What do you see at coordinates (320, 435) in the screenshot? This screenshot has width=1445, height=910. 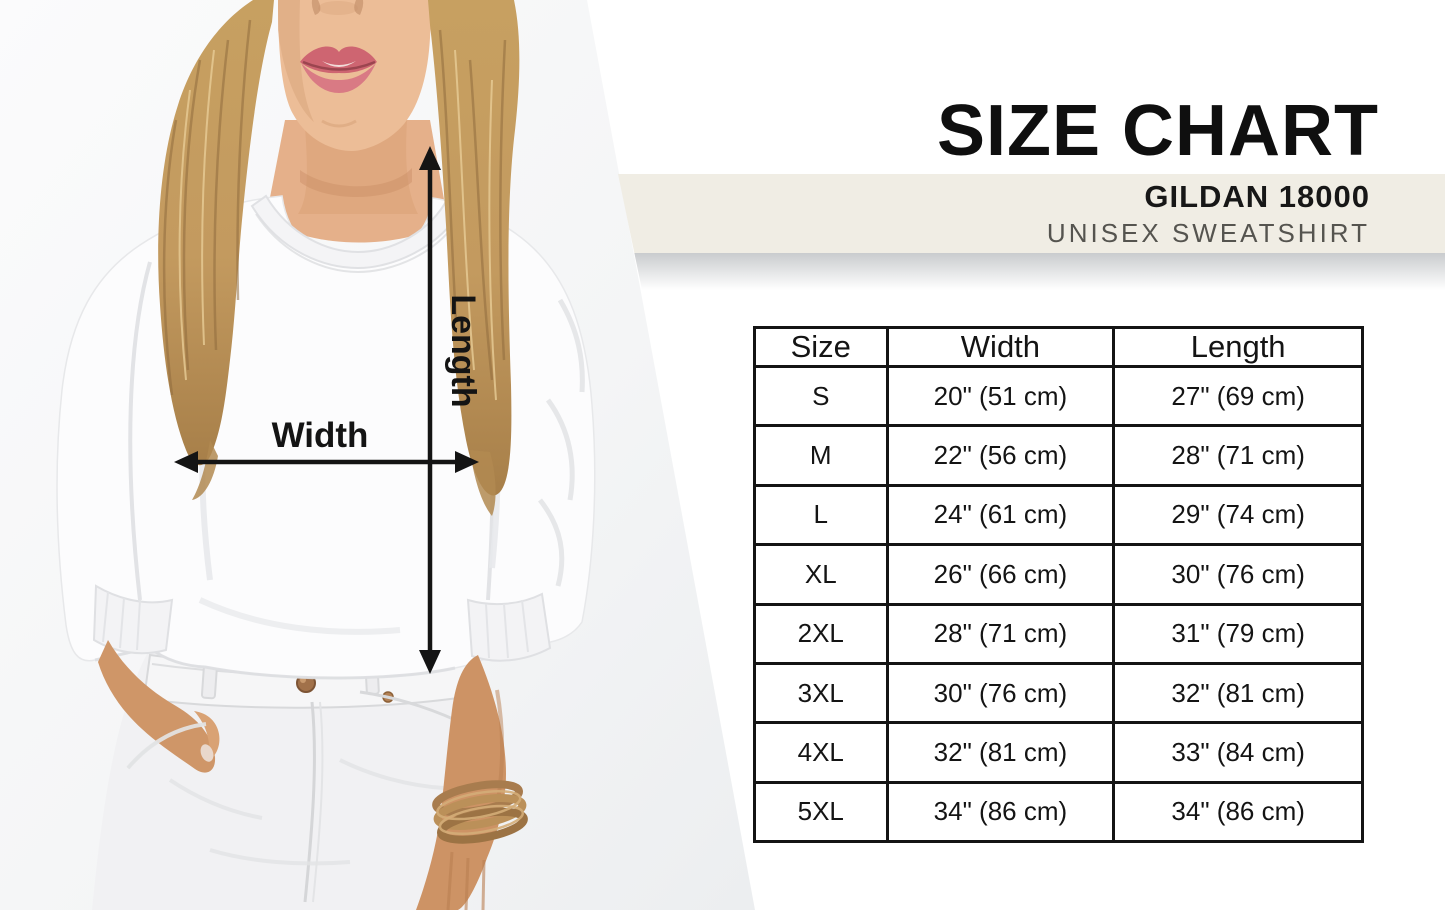 I see `width-arrow-label: Width` at bounding box center [320, 435].